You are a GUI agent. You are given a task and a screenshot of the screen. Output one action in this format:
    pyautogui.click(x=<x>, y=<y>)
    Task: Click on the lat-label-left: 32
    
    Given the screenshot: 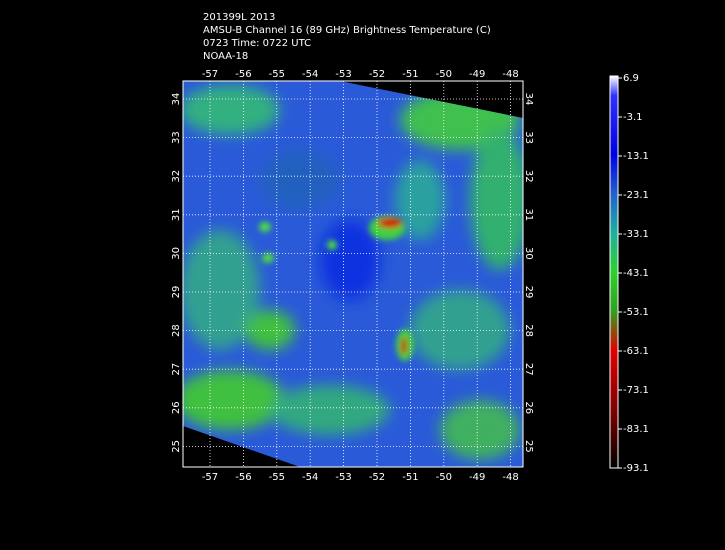 What is the action you would take?
    pyautogui.click(x=176, y=176)
    